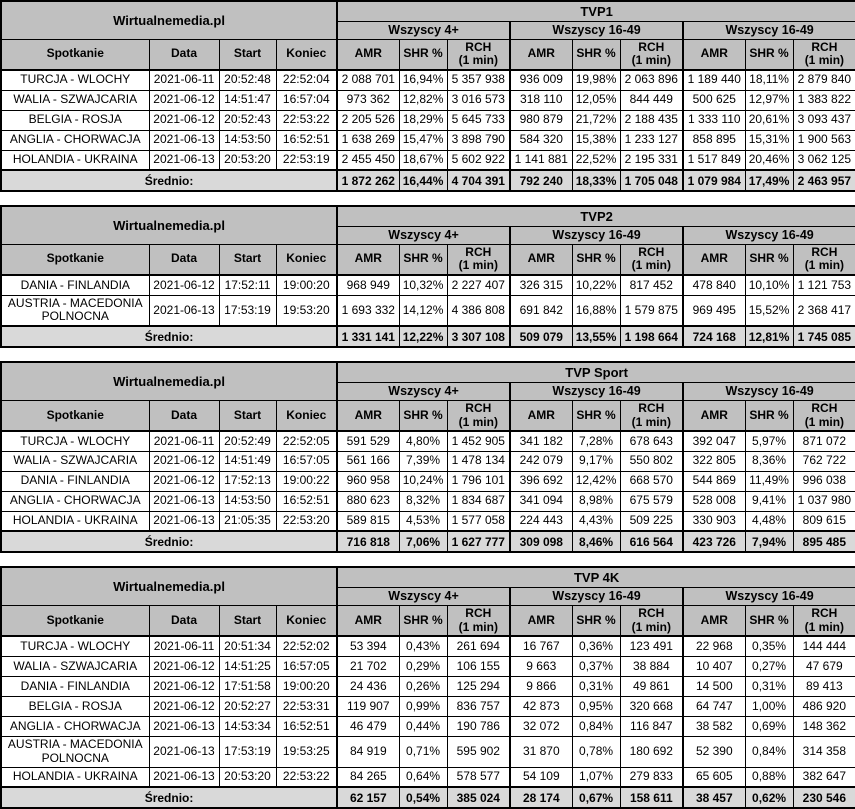 Image resolution: width=855 pixels, height=809 pixels. Describe the element at coordinates (714, 686) in the screenshot. I see `metric-value-cell: 14 500` at that location.